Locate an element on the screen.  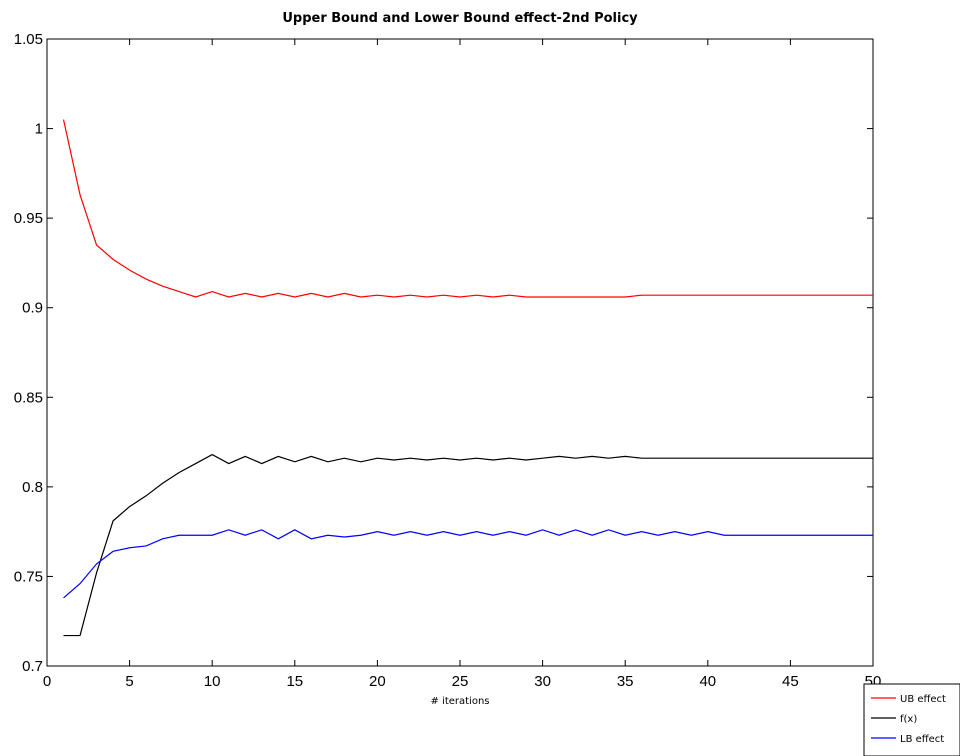
x-tick-label: 45 is located at coordinates (790, 681).